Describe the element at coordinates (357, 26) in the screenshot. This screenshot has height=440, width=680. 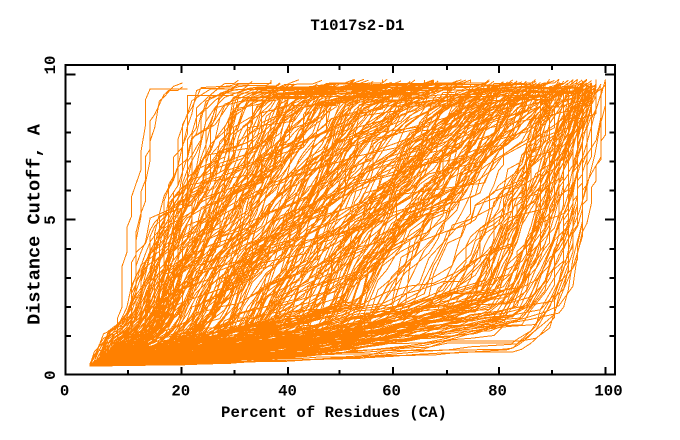
I see `svg-text: T1017s2-D1` at that location.